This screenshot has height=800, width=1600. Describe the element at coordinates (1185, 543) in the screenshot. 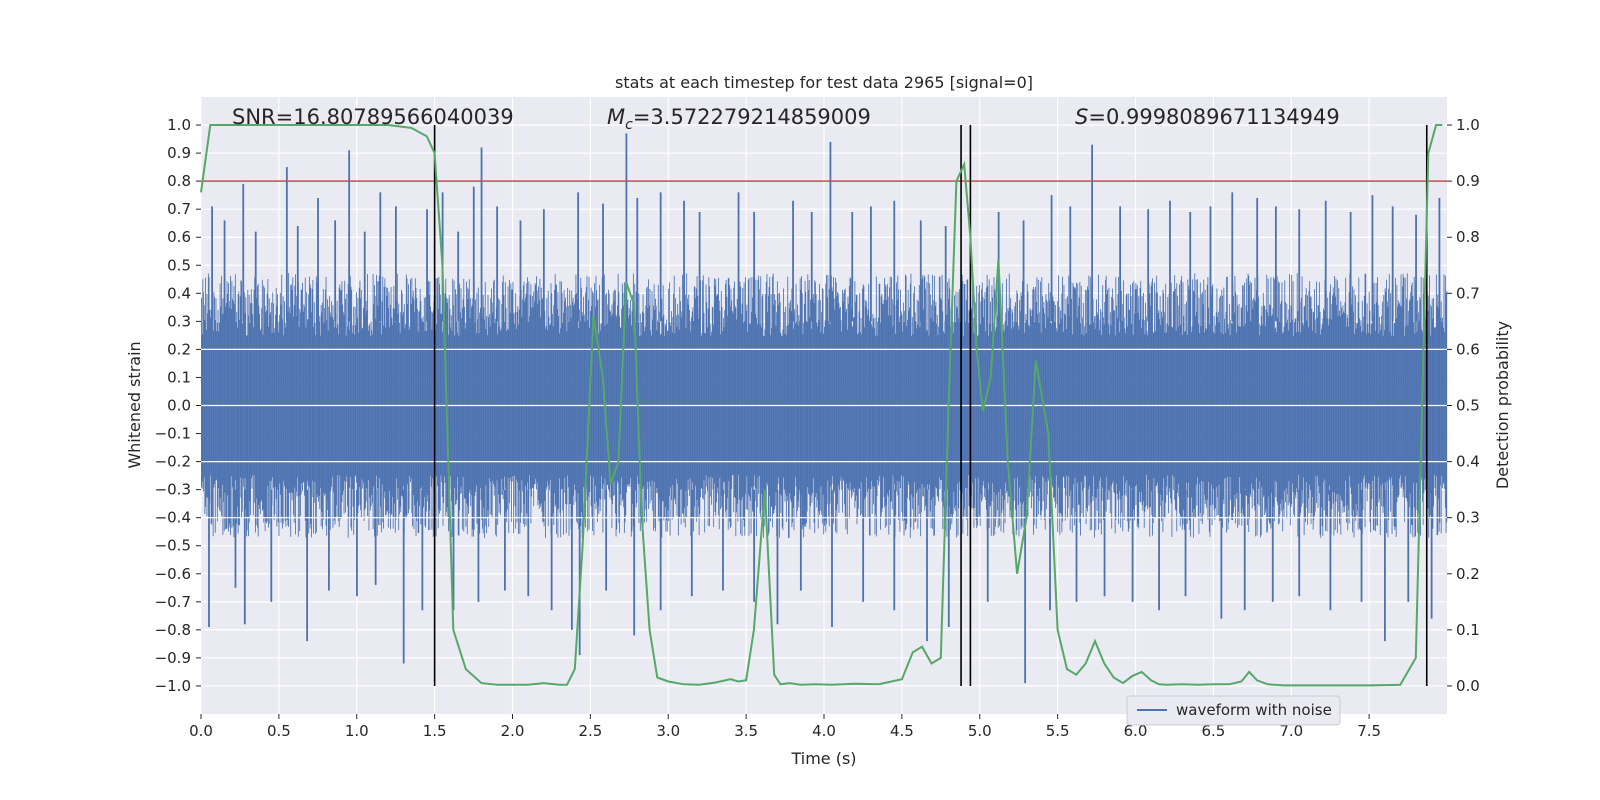

I see `waveform-spike-down` at that location.